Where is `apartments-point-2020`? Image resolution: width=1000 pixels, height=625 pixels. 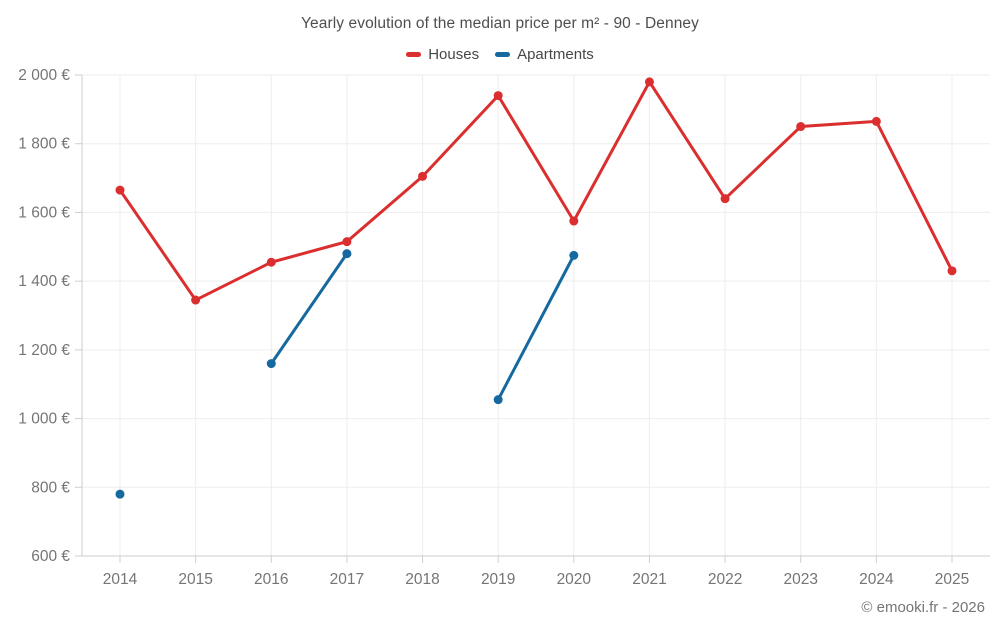 apartments-point-2020 is located at coordinates (574, 255).